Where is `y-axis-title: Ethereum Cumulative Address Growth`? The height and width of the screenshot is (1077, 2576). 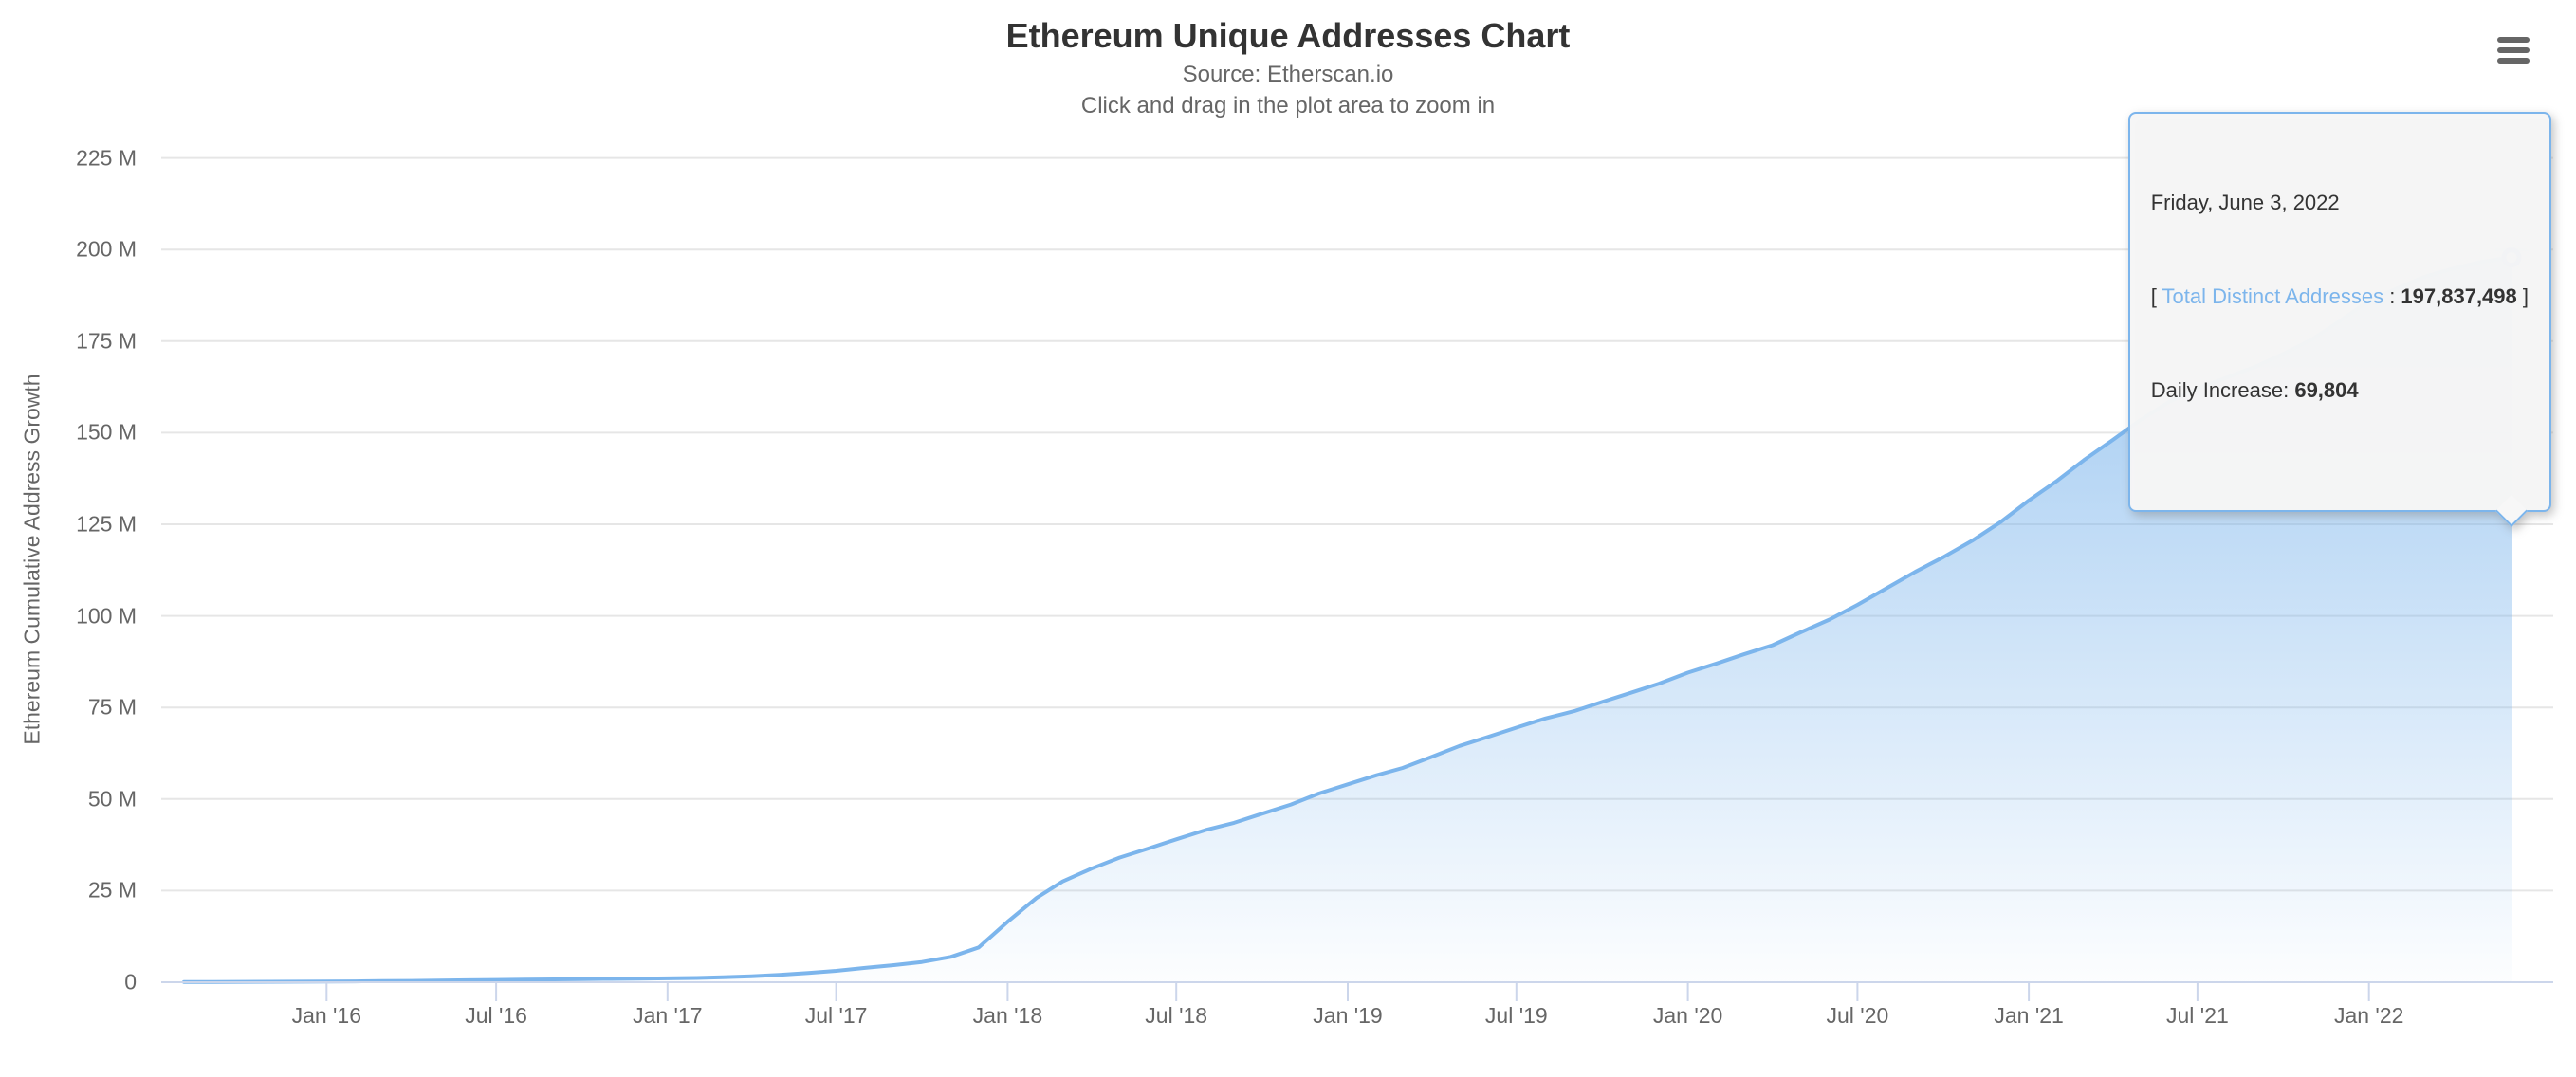 y-axis-title: Ethereum Cumulative Address Growth is located at coordinates (32, 559).